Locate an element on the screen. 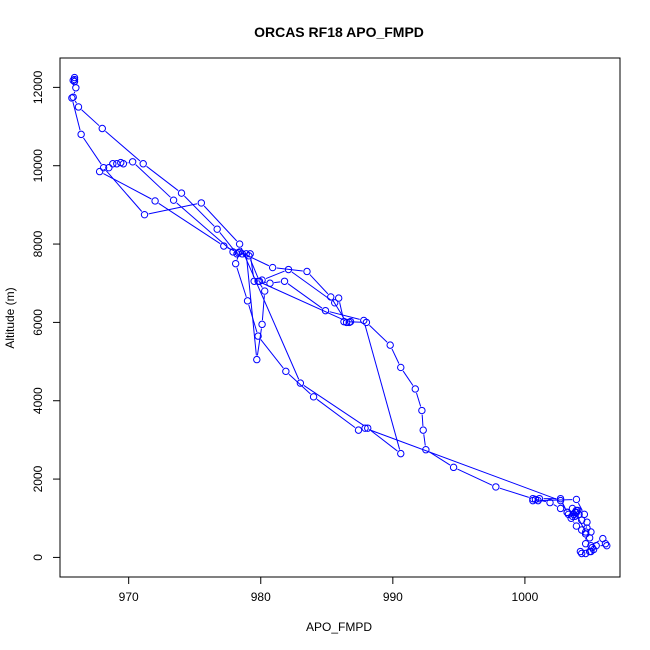  x-tick-label: 1000 is located at coordinates (525, 597).